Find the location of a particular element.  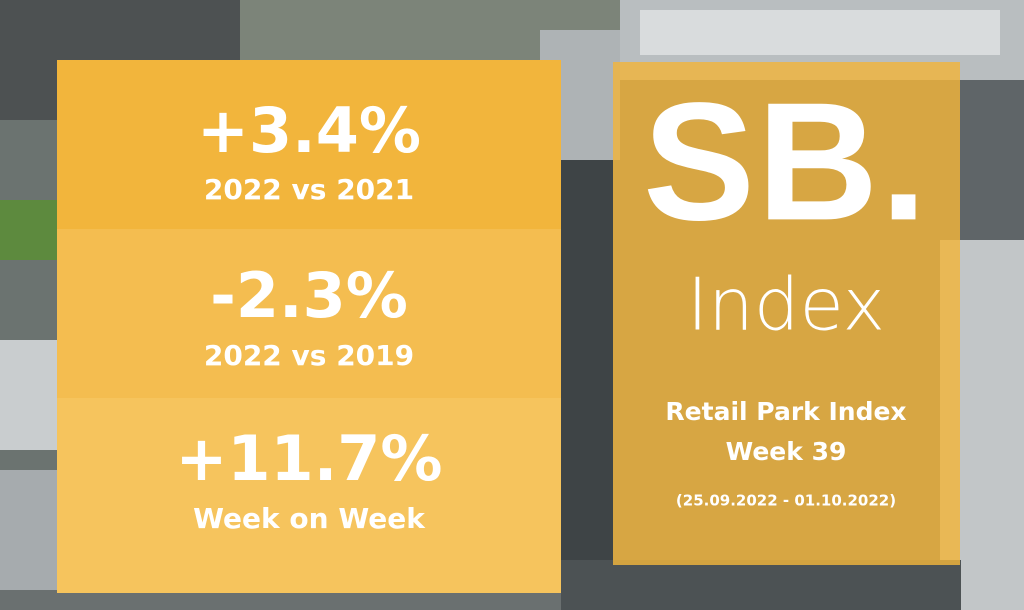

panel-title: Retail Park Index is located at coordinates (785, 411).